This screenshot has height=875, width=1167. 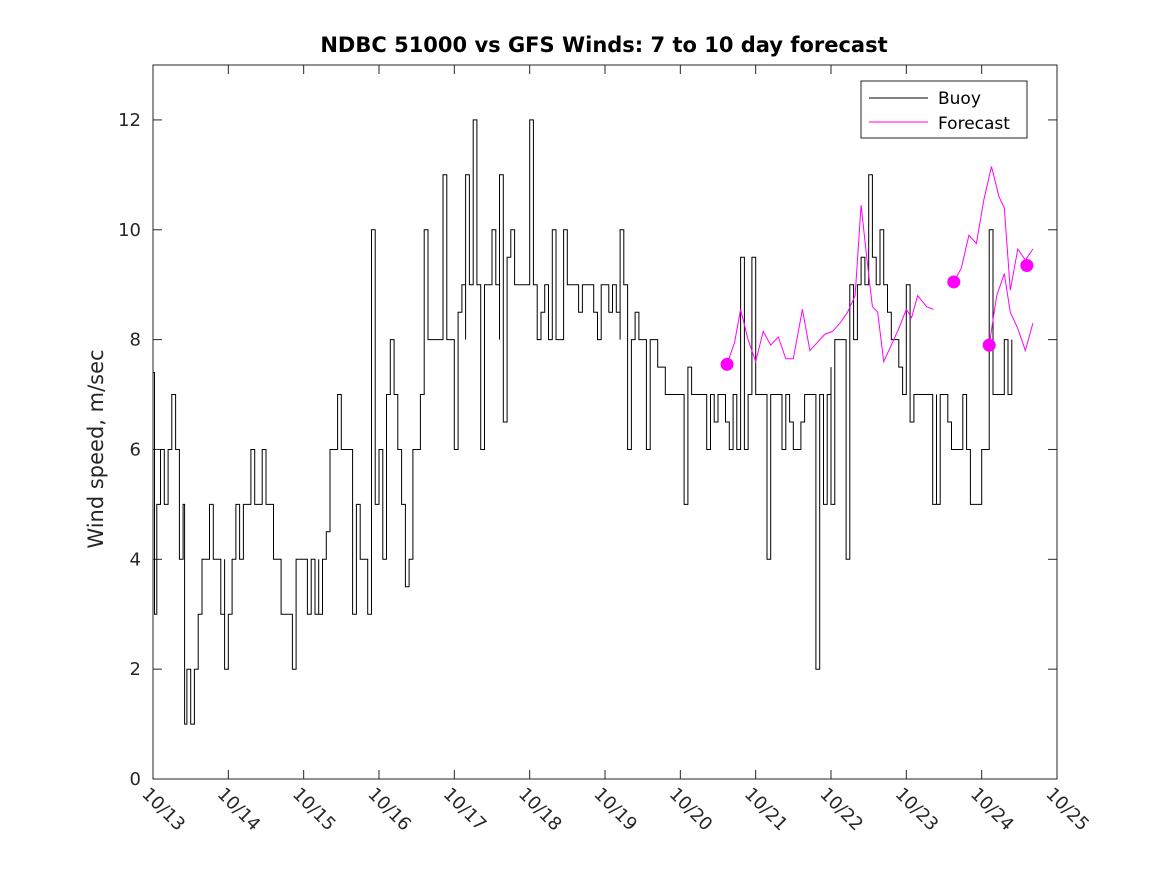 What do you see at coordinates (96, 448) in the screenshot?
I see `y-axis-label: Wind speed, m/sec` at bounding box center [96, 448].